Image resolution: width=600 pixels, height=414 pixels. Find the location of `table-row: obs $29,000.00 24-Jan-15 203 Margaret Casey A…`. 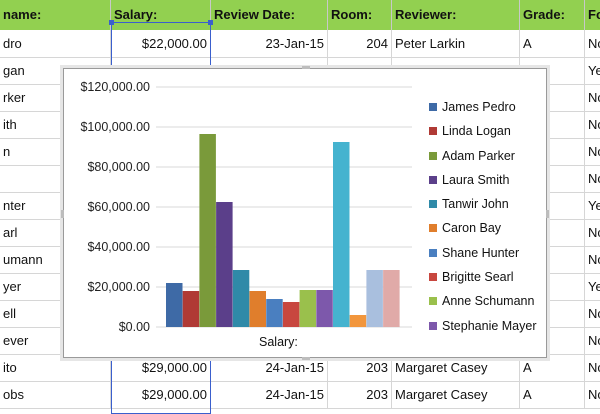

table-row: obs $29,000.00 24-Jan-15 203 Margaret Casey A… is located at coordinates (300, 395).